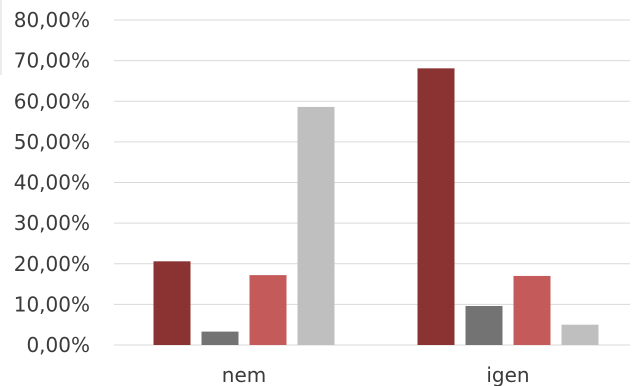 The image size is (634, 386). I want to click on y-tick-label: 70,00%, so click(52, 61).